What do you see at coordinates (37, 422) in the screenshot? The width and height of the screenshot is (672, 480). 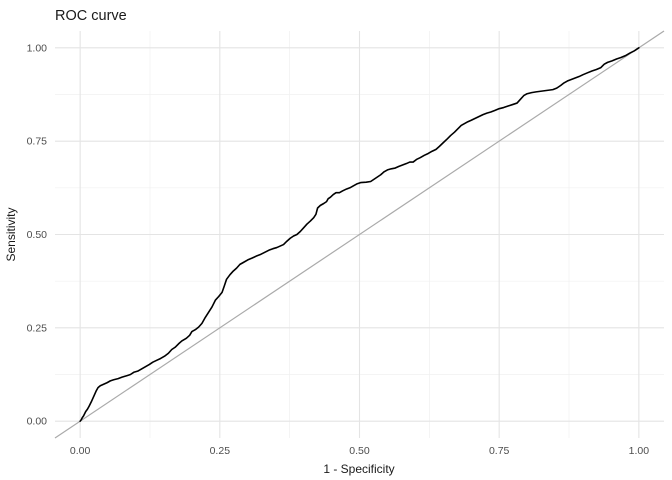 I see `y-tick-label: 0.00` at bounding box center [37, 422].